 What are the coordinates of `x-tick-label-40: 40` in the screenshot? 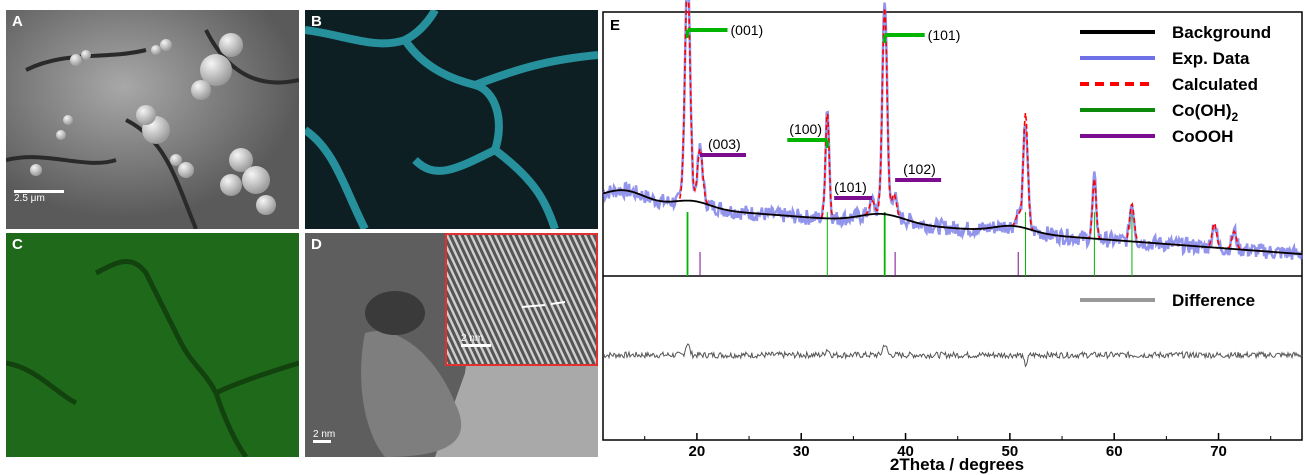 It's located at (905, 451).